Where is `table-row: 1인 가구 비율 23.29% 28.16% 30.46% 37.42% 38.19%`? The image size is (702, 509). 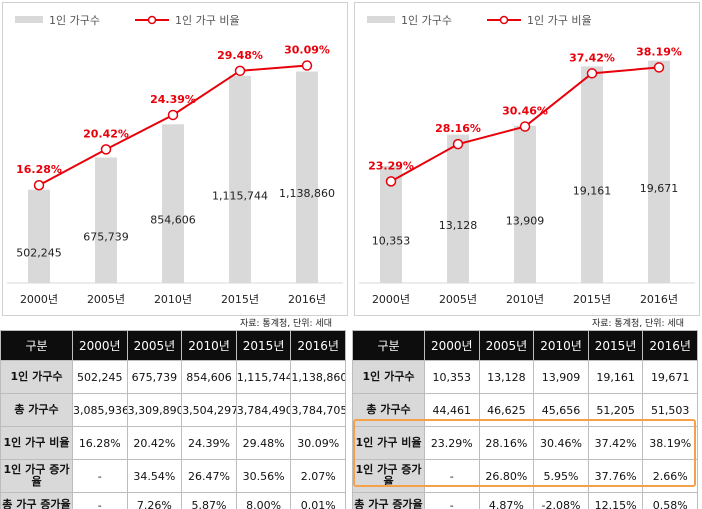
table-row: 1인 가구 비율 23.29% 28.16% 30.46% 37.42% 38.19% is located at coordinates (525, 443).